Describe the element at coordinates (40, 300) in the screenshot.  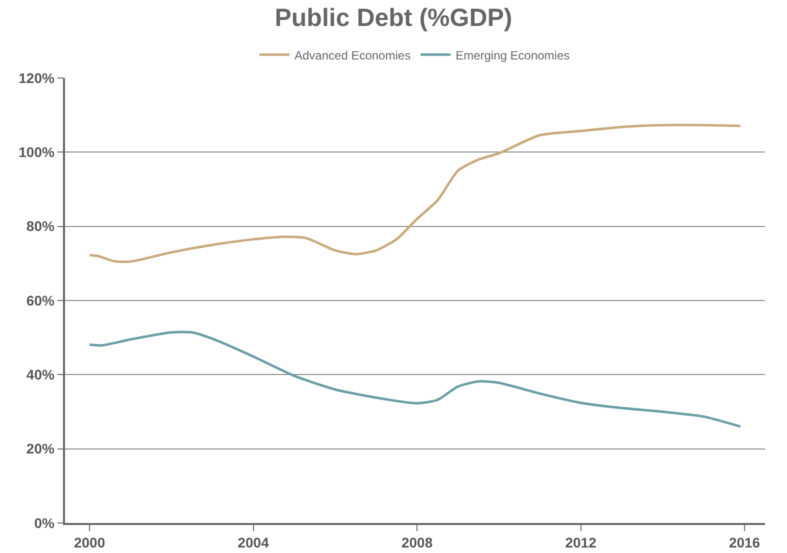
I see `y-tick-label: 60%` at that location.